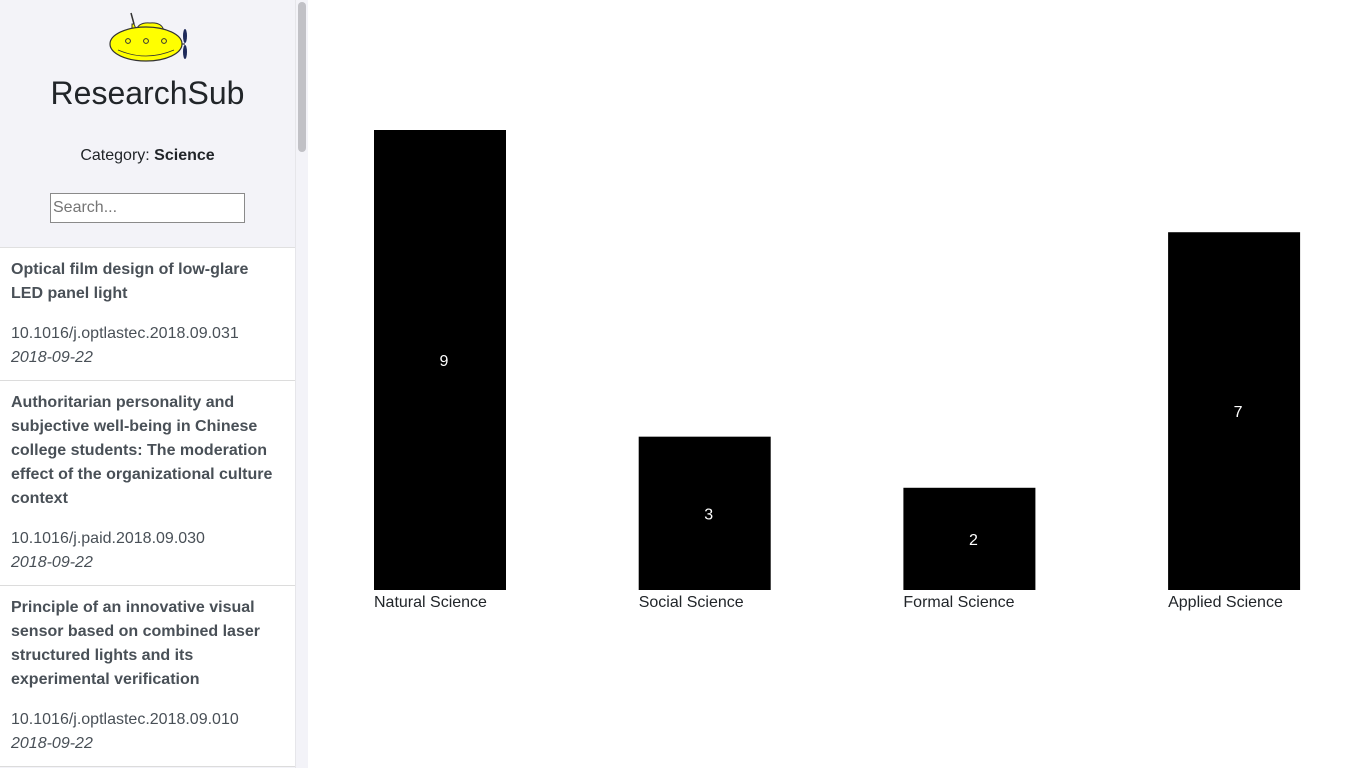 The height and width of the screenshot is (768, 1366). I want to click on bar-social-science, so click(704, 513).